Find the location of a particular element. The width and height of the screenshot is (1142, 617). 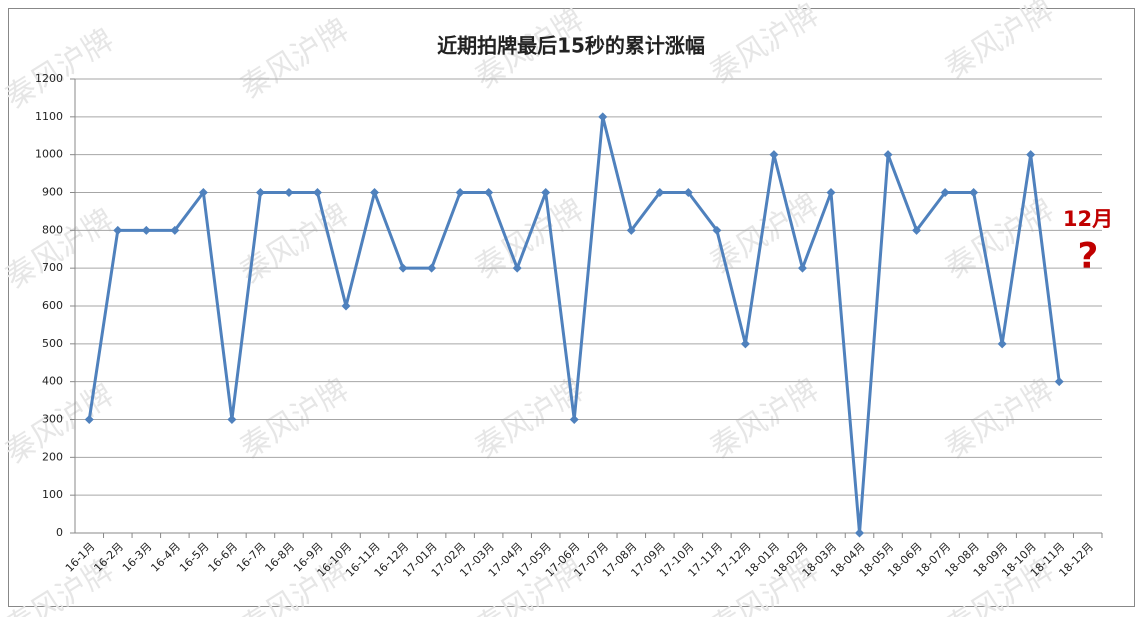

annotation: 12月 is located at coordinates (1088, 219).